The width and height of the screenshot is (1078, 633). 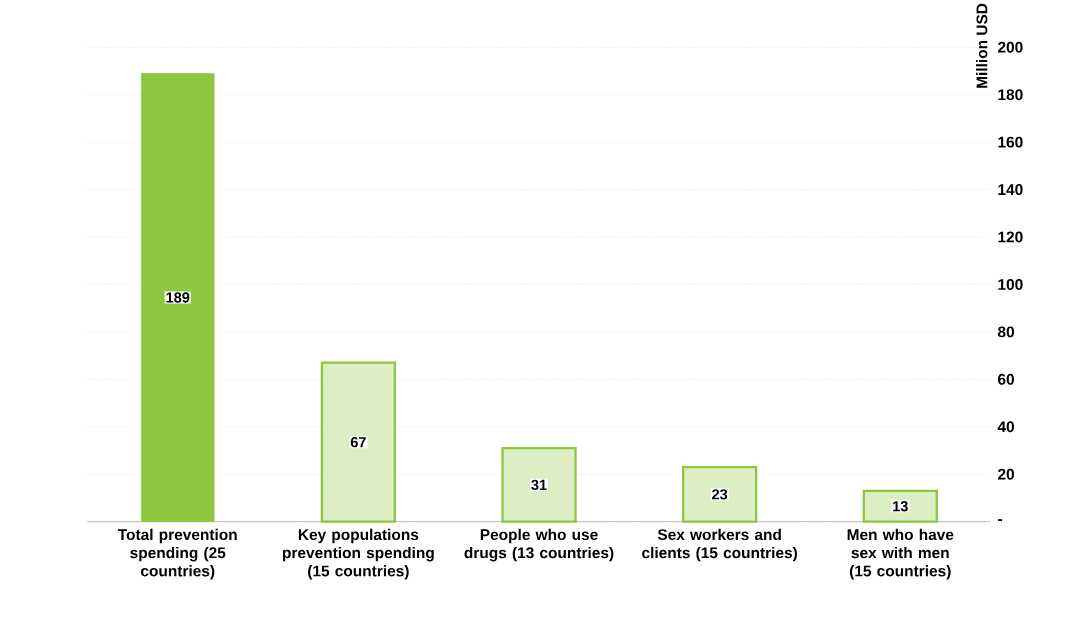 I want to click on y-tick-label: 200, so click(x=1010, y=47).